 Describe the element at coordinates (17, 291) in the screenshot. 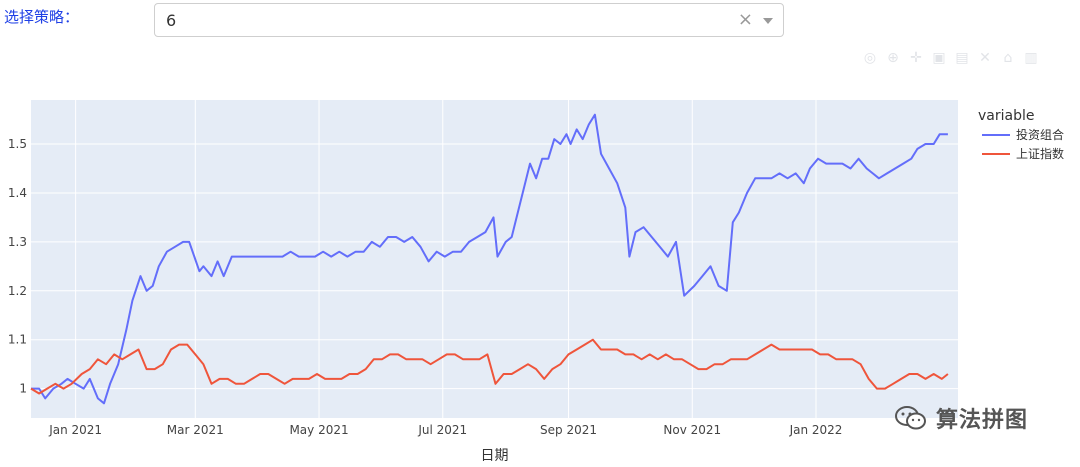

I see `y-tick-label: 1.2` at that location.